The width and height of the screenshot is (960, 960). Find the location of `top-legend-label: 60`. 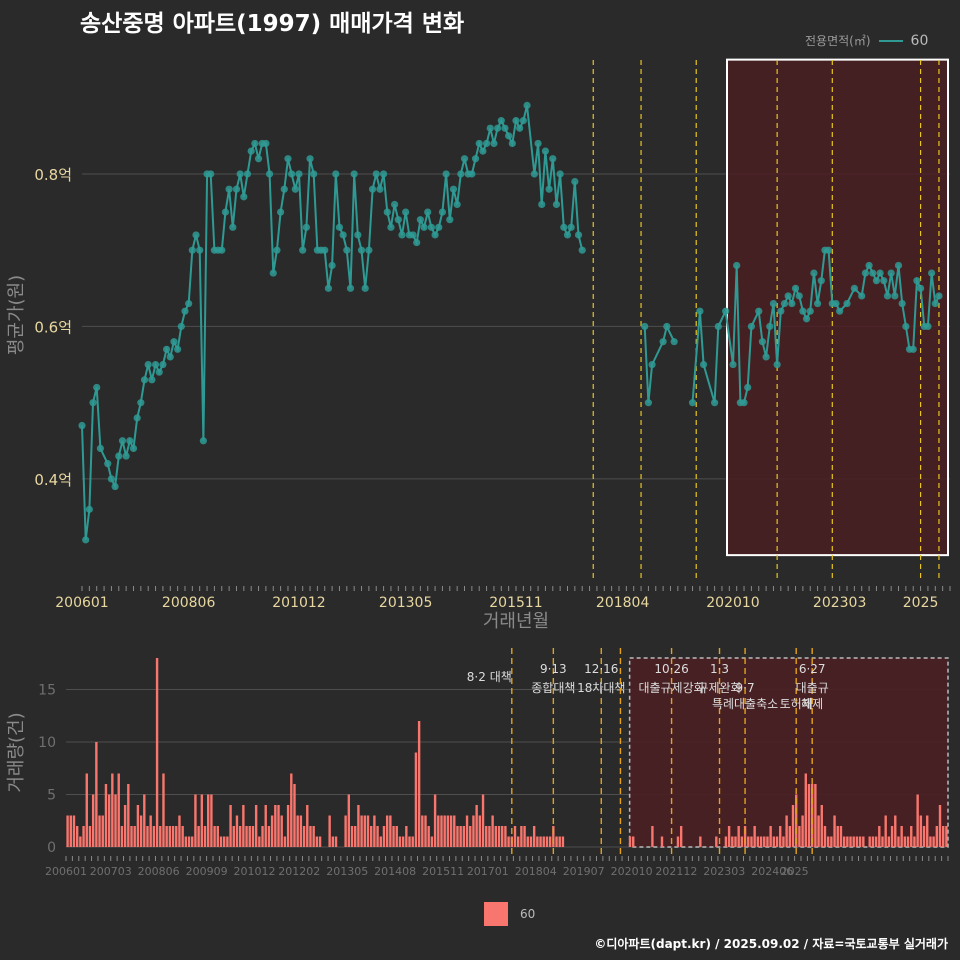

top-legend-label: 60 is located at coordinates (919, 40).